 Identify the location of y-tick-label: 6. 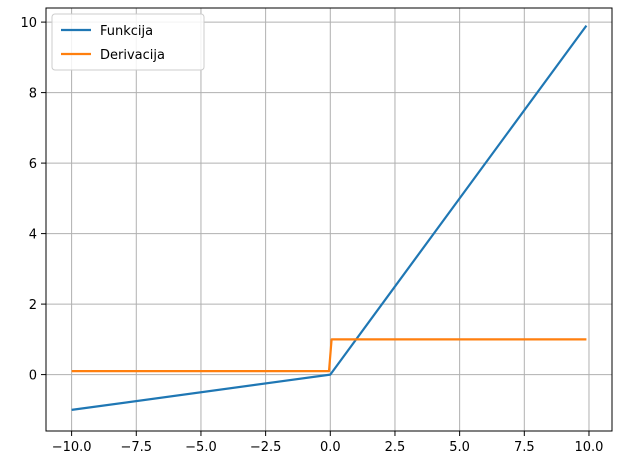
(33, 164).